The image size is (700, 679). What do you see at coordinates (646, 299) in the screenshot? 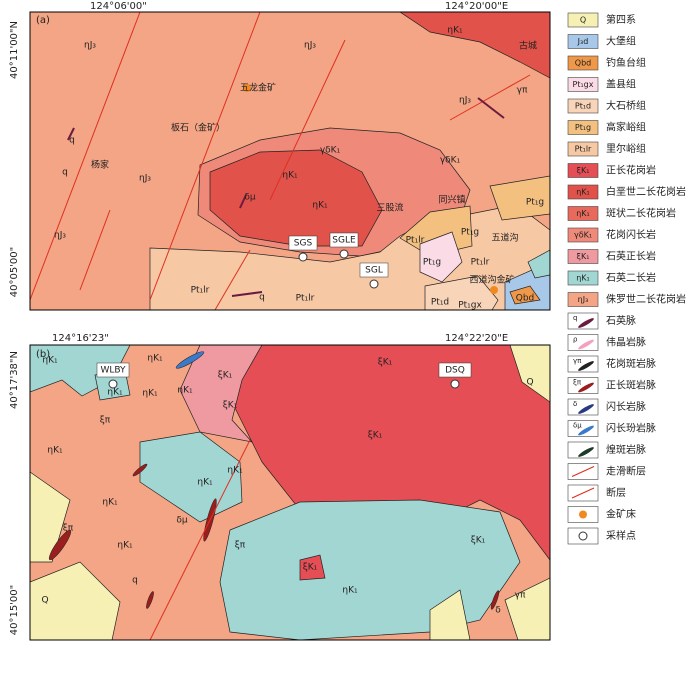
I see `legend-label: 侏罗世二长花岗岩` at bounding box center [646, 299].